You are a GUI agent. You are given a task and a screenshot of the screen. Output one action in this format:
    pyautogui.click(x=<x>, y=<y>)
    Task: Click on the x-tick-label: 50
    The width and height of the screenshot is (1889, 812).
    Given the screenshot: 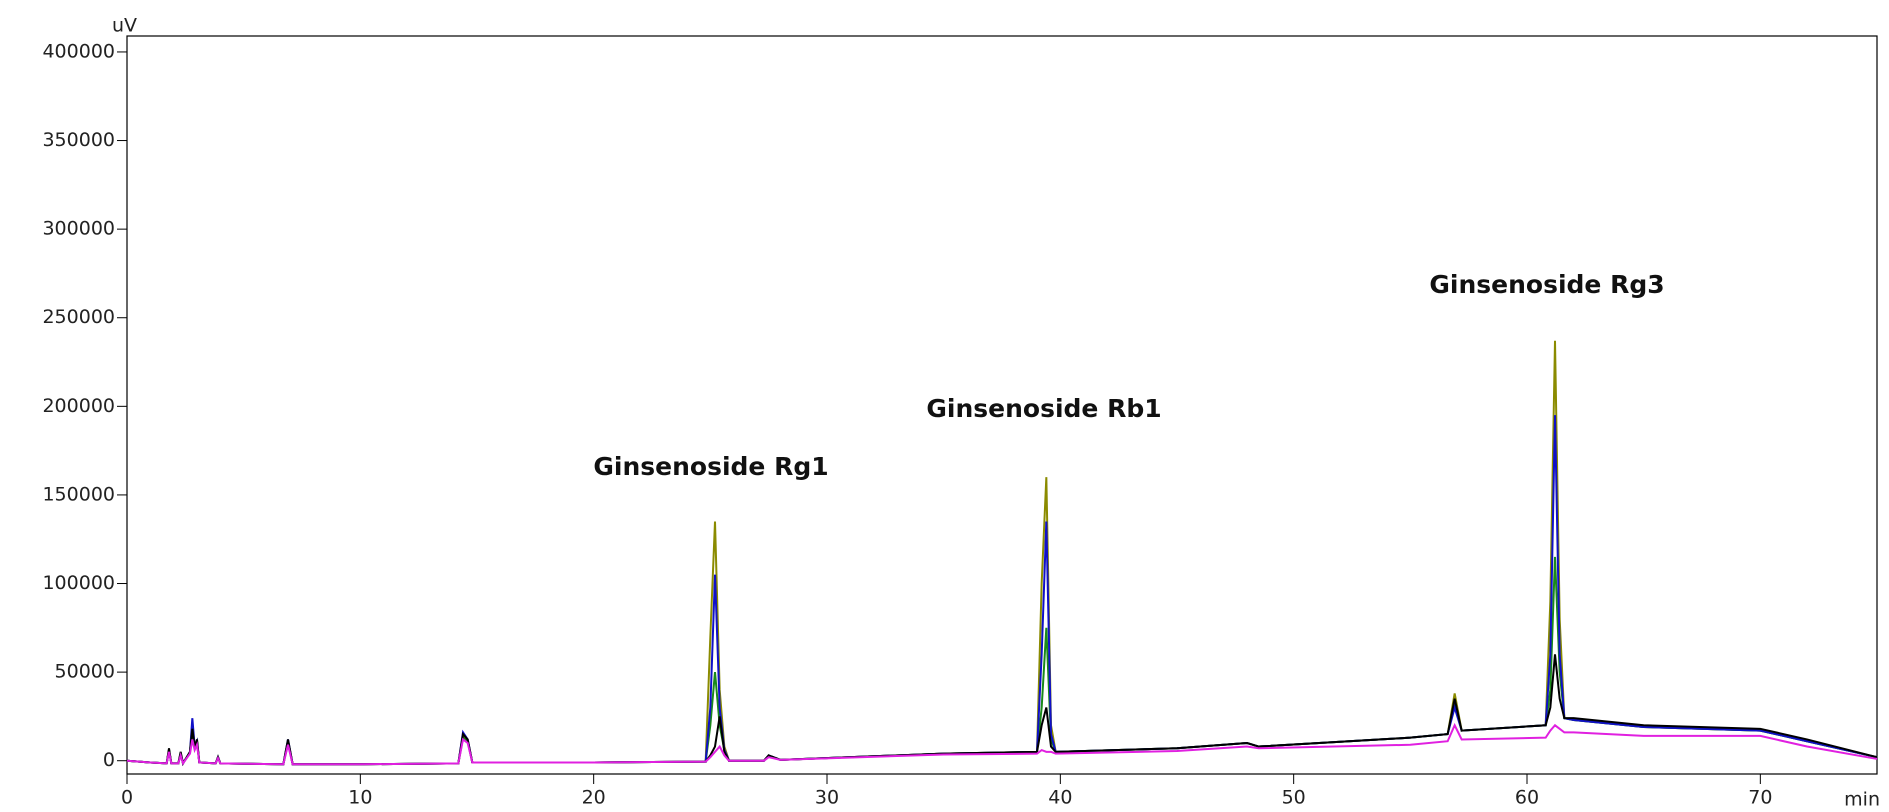 What is the action you would take?
    pyautogui.click(x=1294, y=798)
    